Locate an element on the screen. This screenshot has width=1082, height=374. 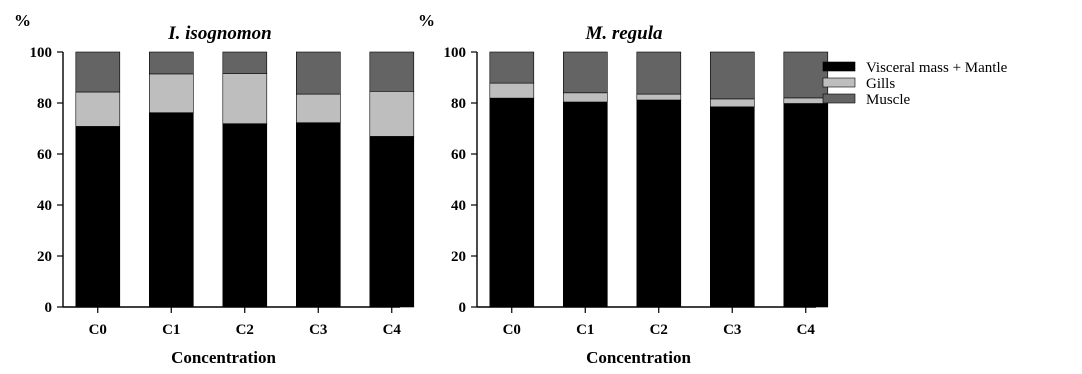
legend-label-visceral-mass-mantle: Visceral mass + Mantle is located at coordinates (937, 68).